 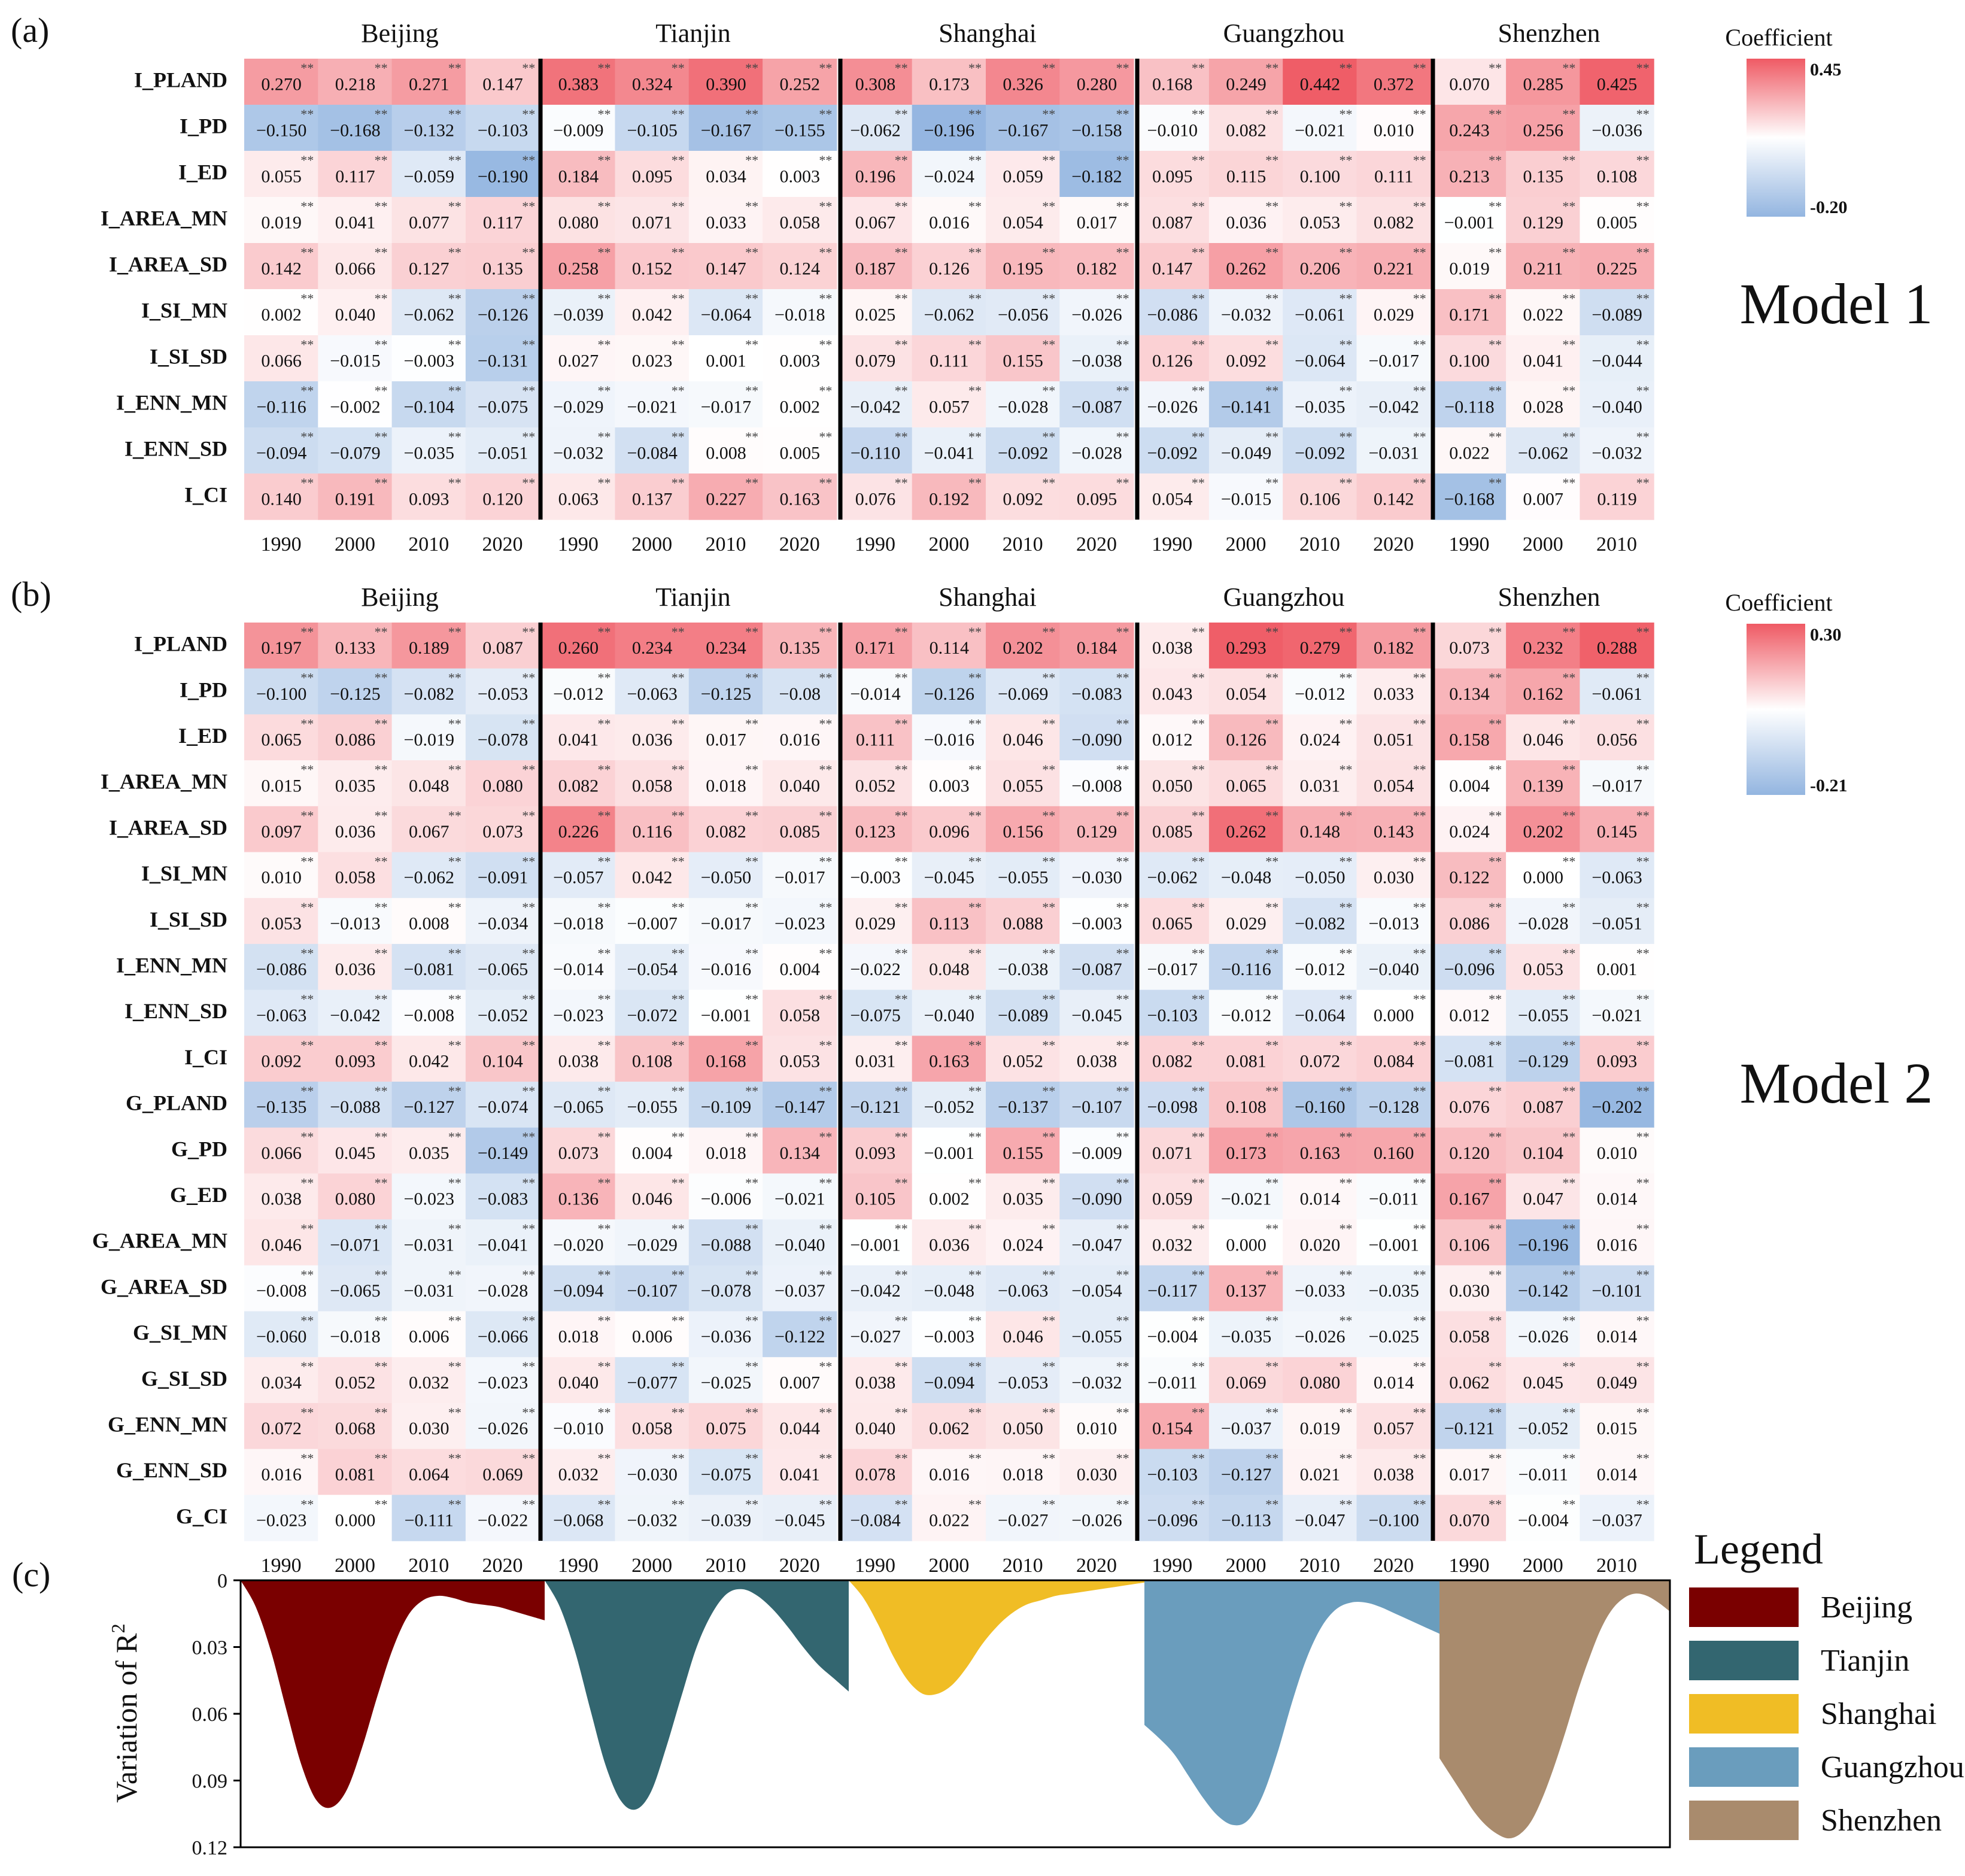 What do you see at coordinates (726, 407) in the screenshot?
I see `cell-value: −0.017` at bounding box center [726, 407].